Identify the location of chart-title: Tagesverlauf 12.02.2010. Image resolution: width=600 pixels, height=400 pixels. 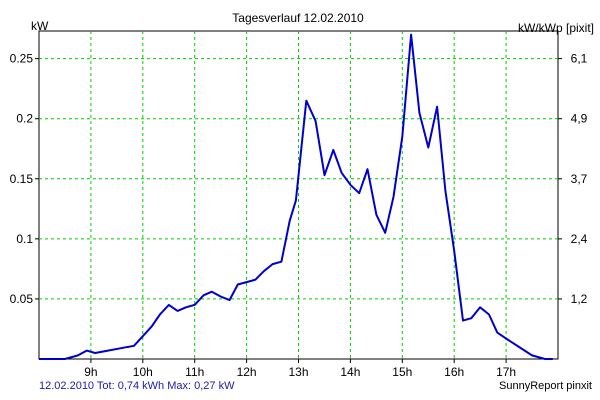
(298, 18).